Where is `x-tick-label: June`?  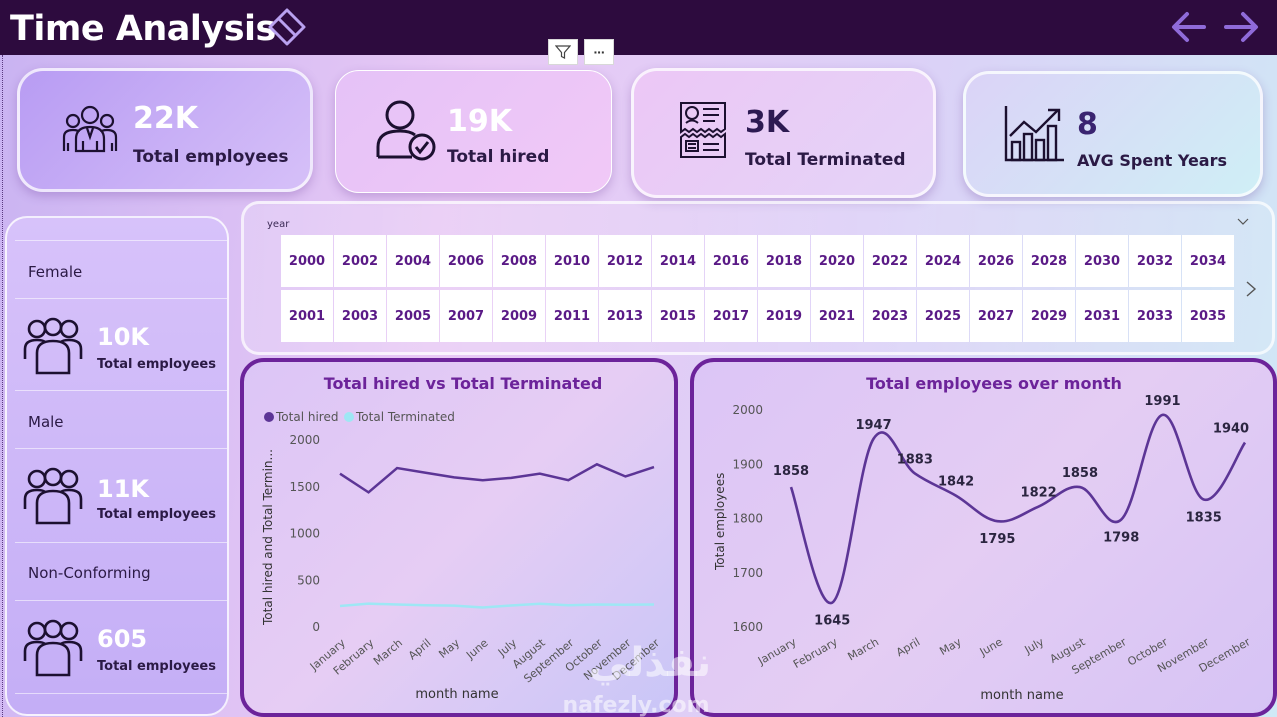
x-tick-label: June is located at coordinates (477, 649).